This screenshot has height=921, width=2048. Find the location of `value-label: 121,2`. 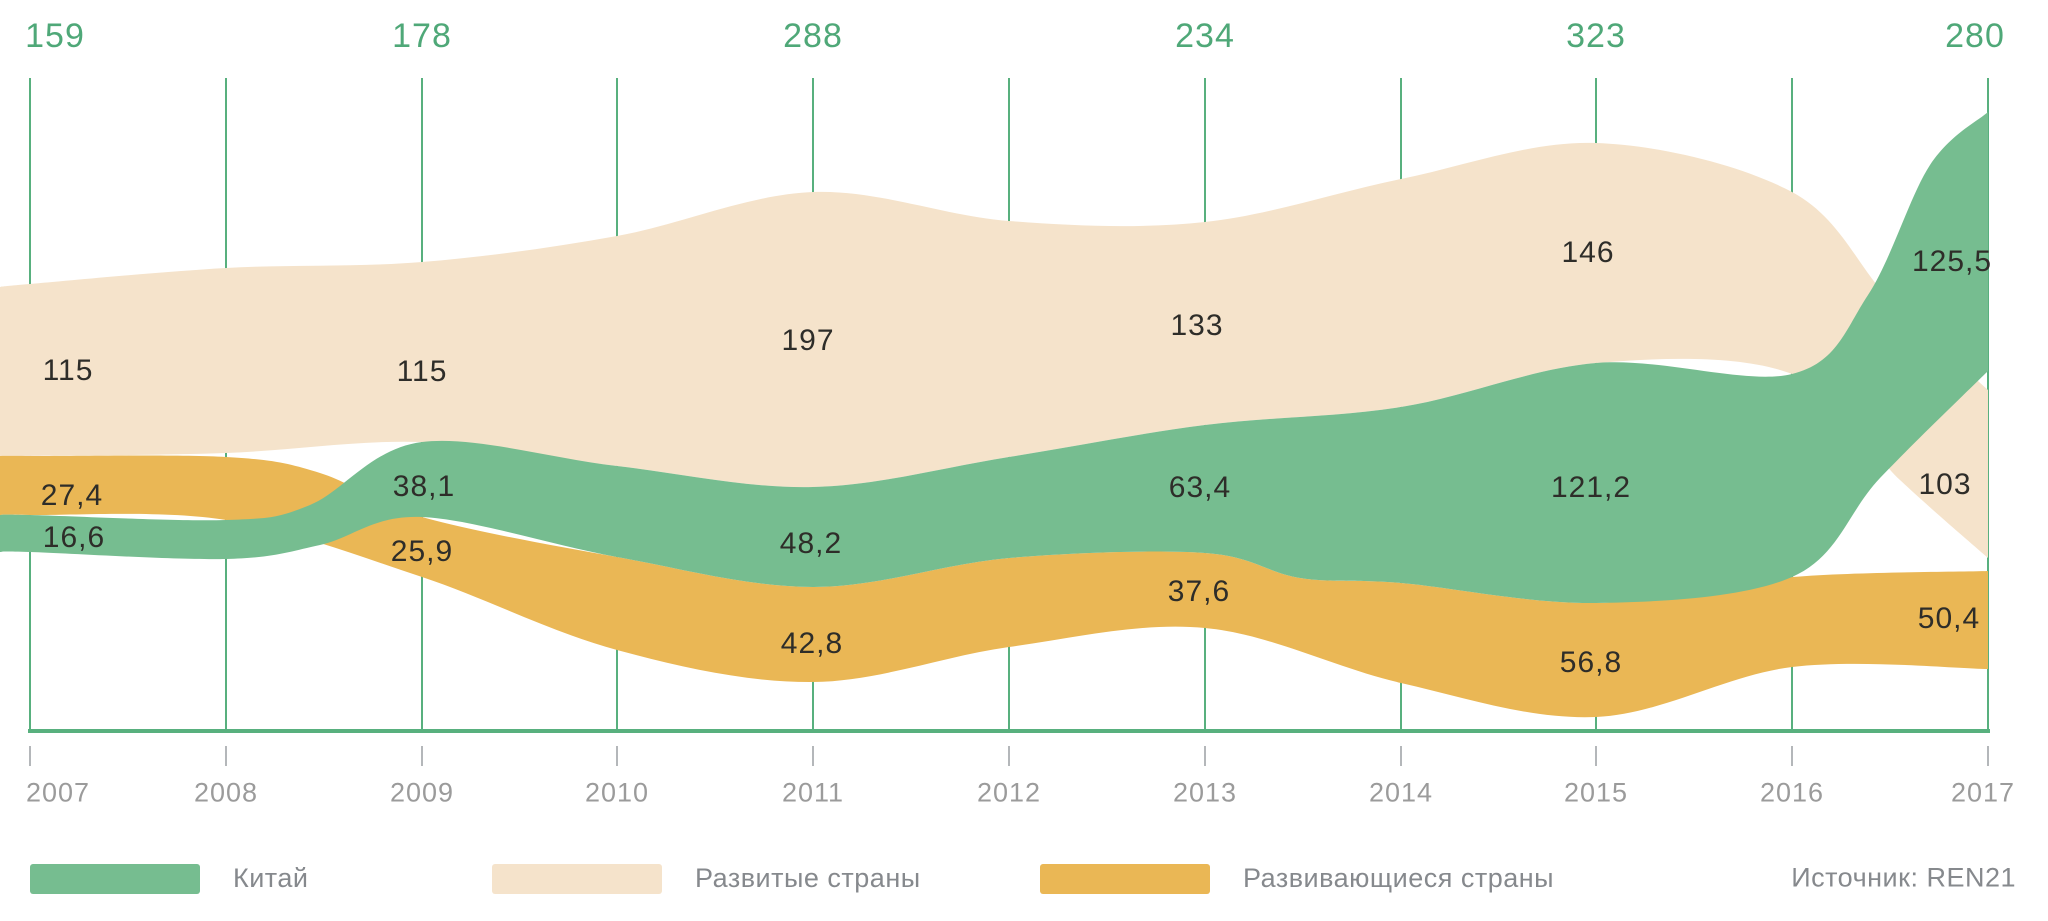

value-label: 121,2 is located at coordinates (1591, 487).